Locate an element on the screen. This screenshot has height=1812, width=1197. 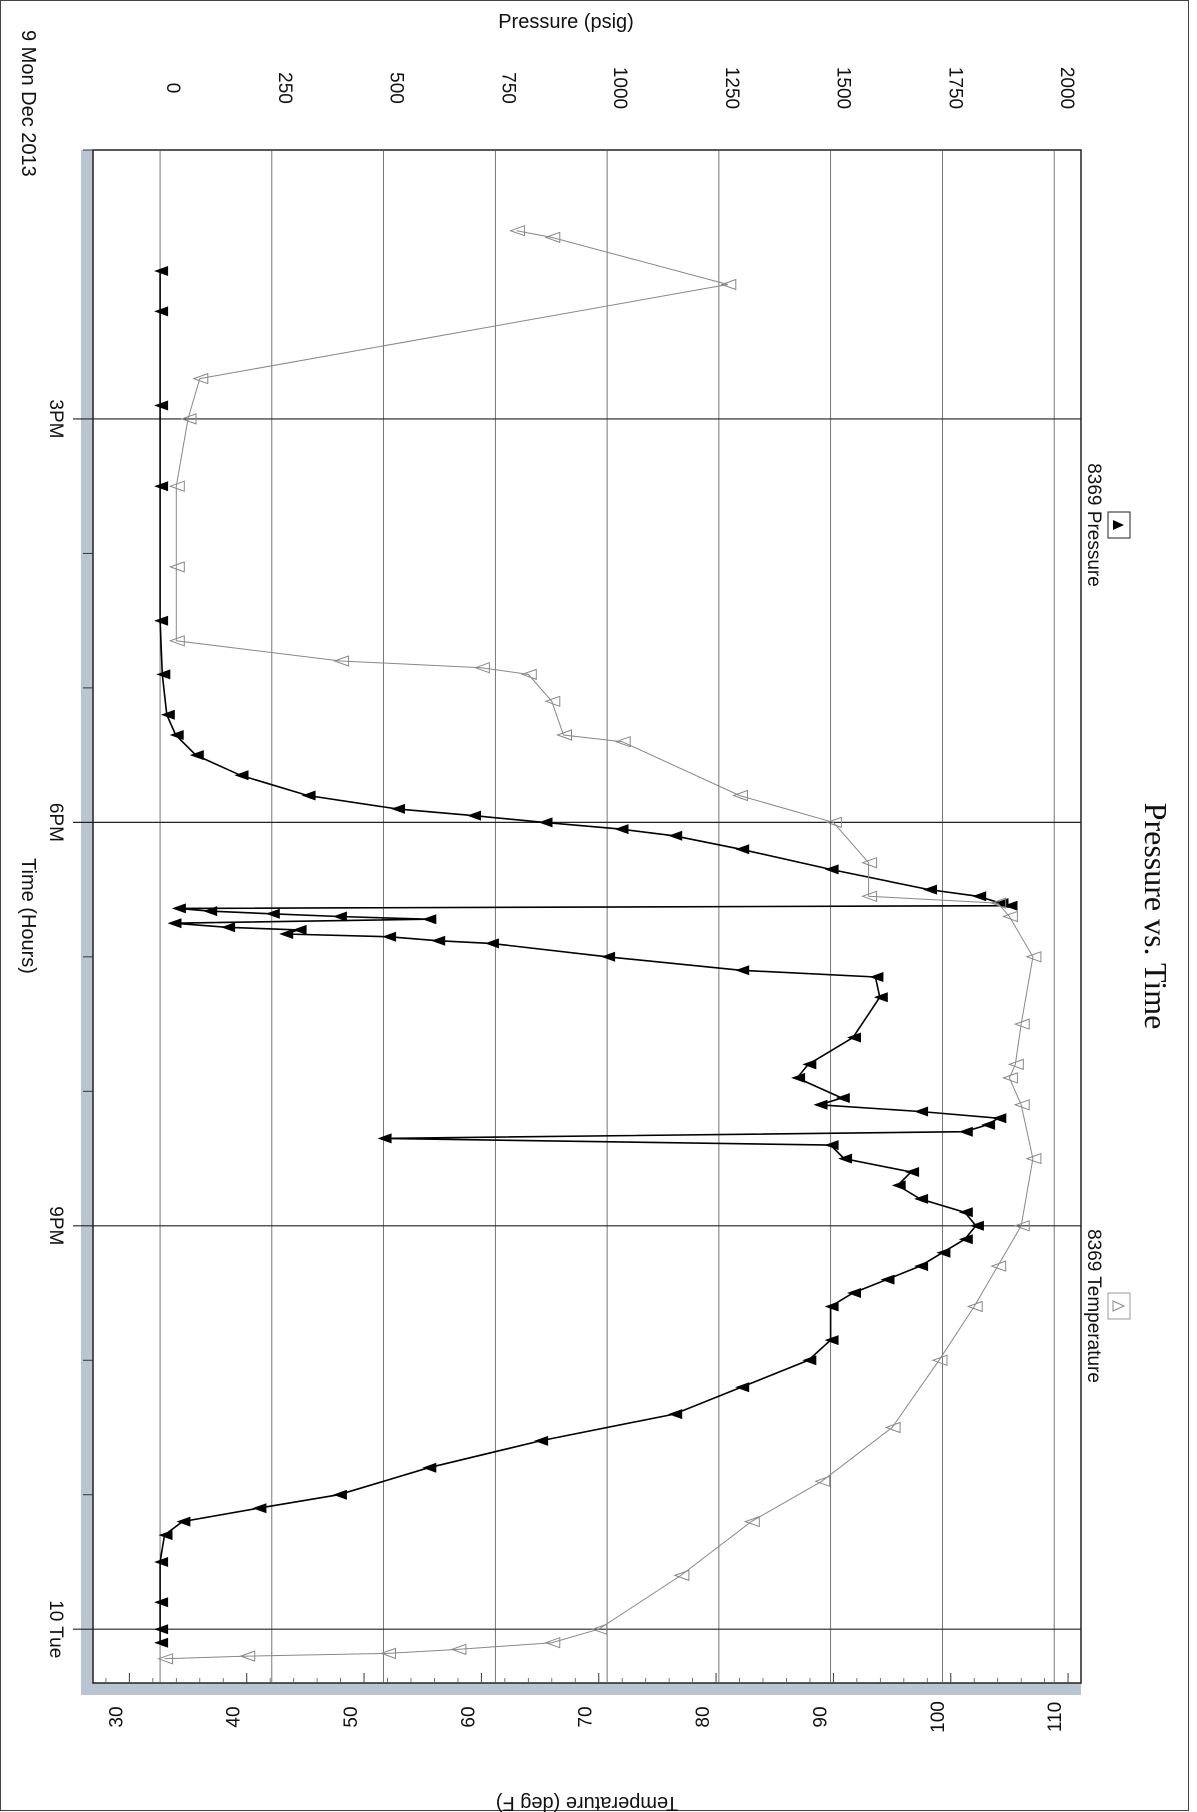
temperature-tick-label: 60 is located at coordinates (468, 1716).